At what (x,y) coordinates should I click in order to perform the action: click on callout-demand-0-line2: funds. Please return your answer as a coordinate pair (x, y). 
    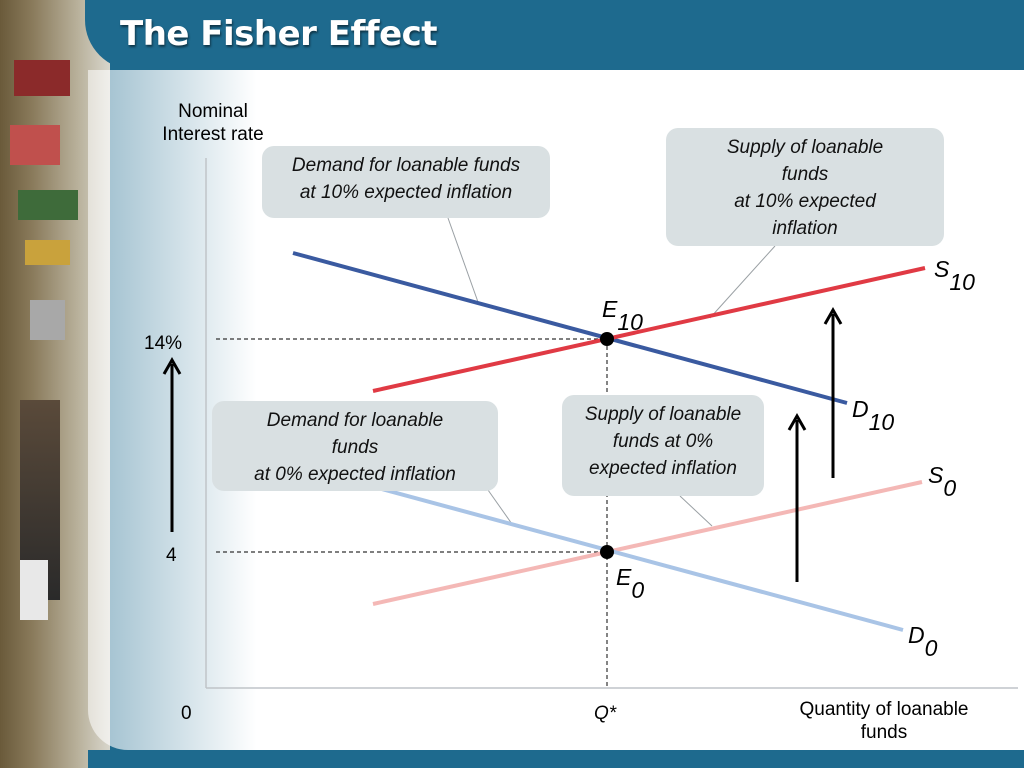
    Looking at the image, I should click on (355, 447).